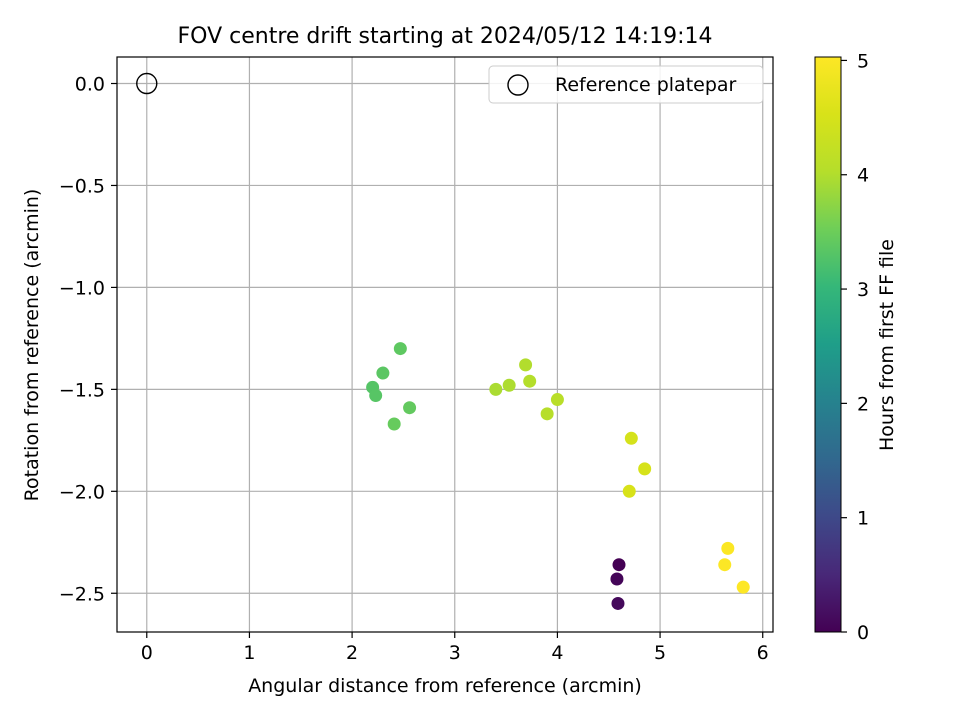 The width and height of the screenshot is (960, 720). What do you see at coordinates (646, 85) in the screenshot?
I see `legend-entry-reference-platepar: Reference platepar` at bounding box center [646, 85].